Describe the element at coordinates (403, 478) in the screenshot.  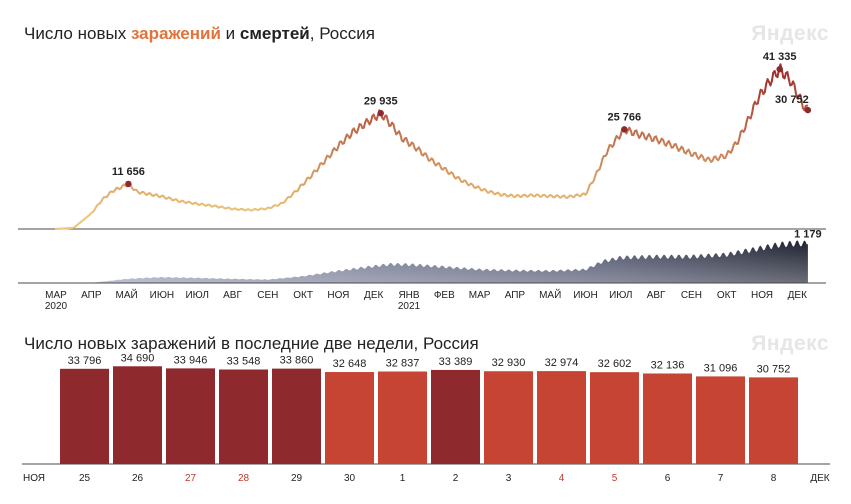
I see `bar-category-label: 1` at that location.